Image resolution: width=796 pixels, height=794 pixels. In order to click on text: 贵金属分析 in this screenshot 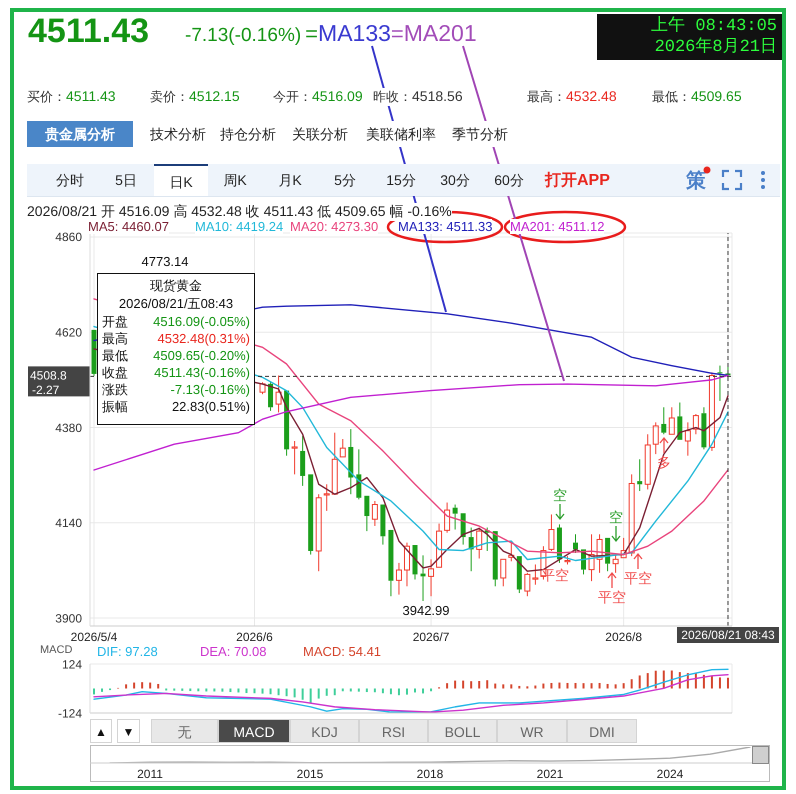, I will do `click(80, 134)`.